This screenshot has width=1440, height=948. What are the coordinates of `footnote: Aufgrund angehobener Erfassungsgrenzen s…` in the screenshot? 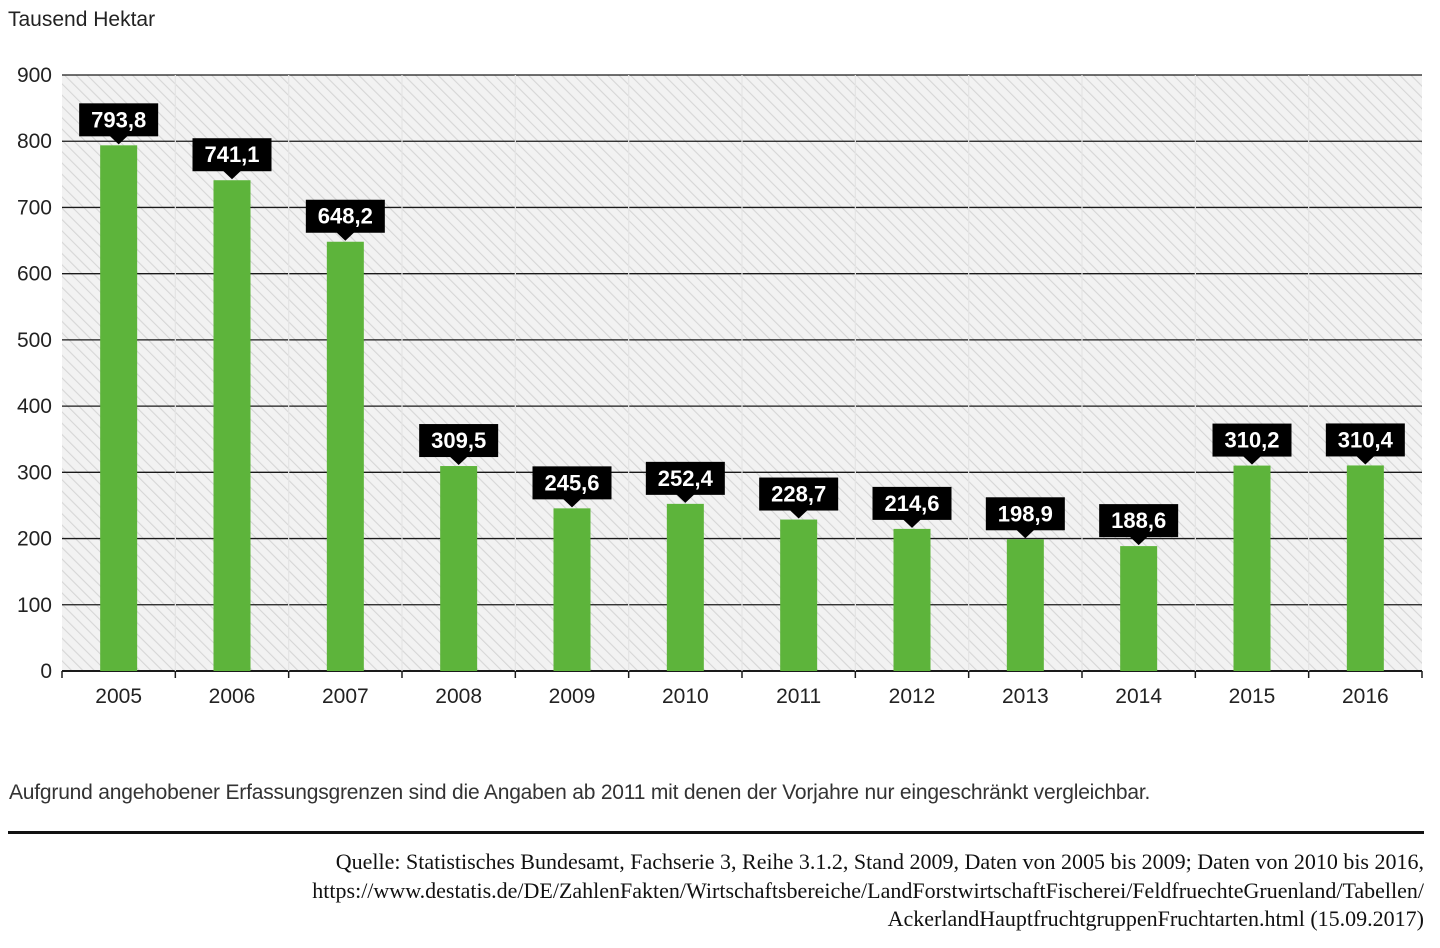 It's located at (580, 792).